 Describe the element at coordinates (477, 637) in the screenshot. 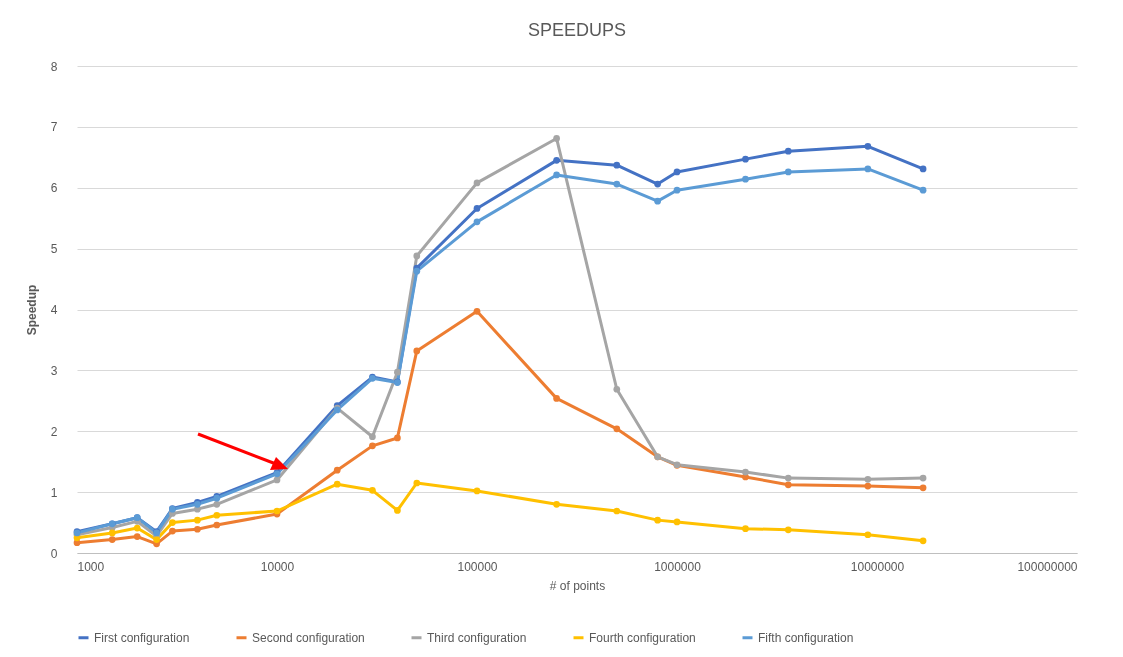

I see `legend-label: Third configuration` at that location.